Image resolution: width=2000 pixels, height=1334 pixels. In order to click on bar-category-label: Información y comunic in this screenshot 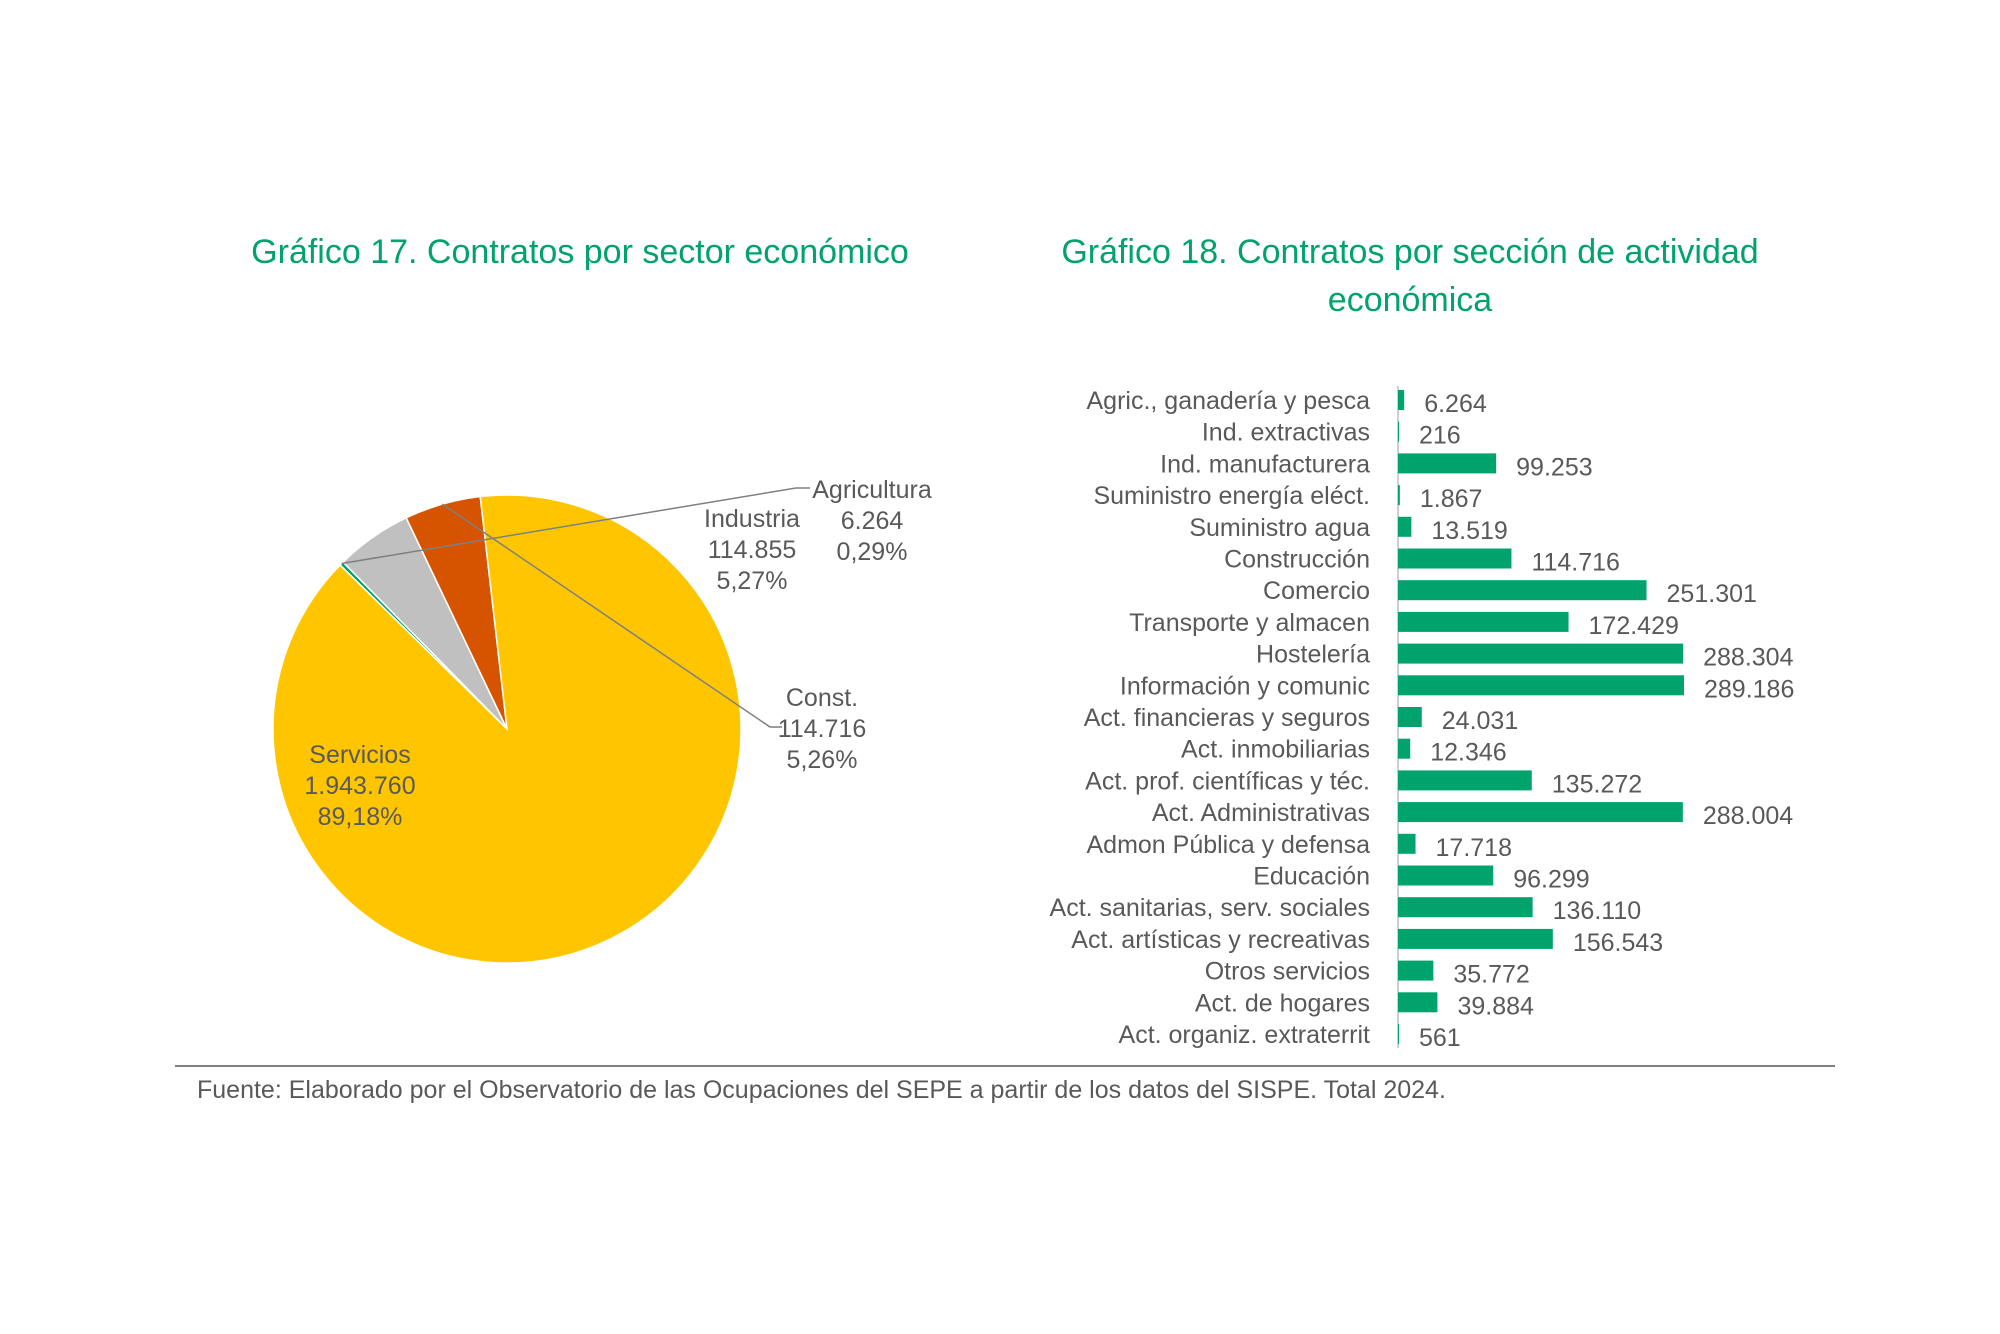, I will do `click(1245, 686)`.